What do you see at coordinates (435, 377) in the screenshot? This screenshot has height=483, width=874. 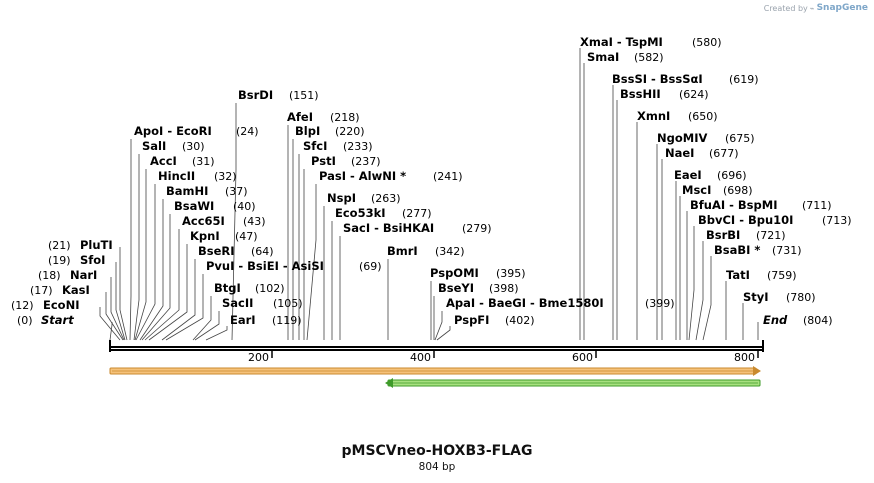 I see `features` at bounding box center [435, 377].